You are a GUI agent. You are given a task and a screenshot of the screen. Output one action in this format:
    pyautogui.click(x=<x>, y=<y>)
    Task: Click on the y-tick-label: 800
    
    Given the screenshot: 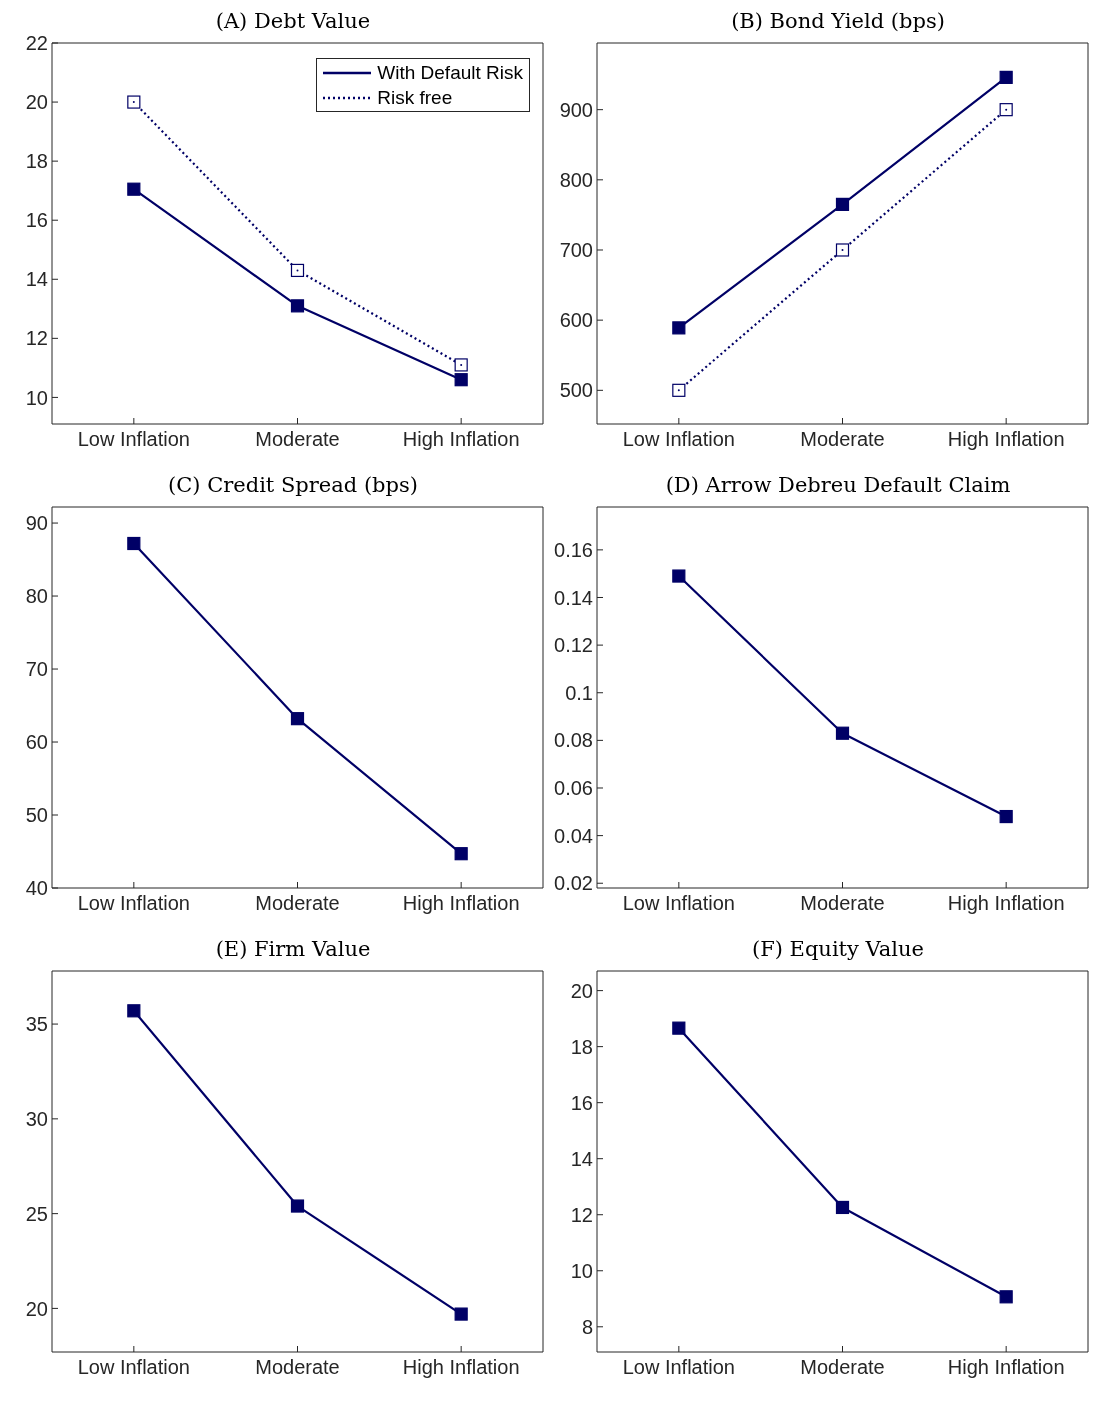 What is the action you would take?
    pyautogui.click(x=576, y=179)
    